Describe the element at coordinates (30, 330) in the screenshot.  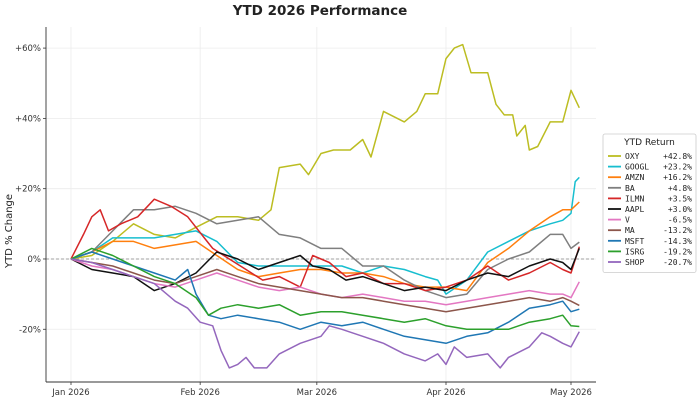
I see `y-tick-label: -20%` at that location.